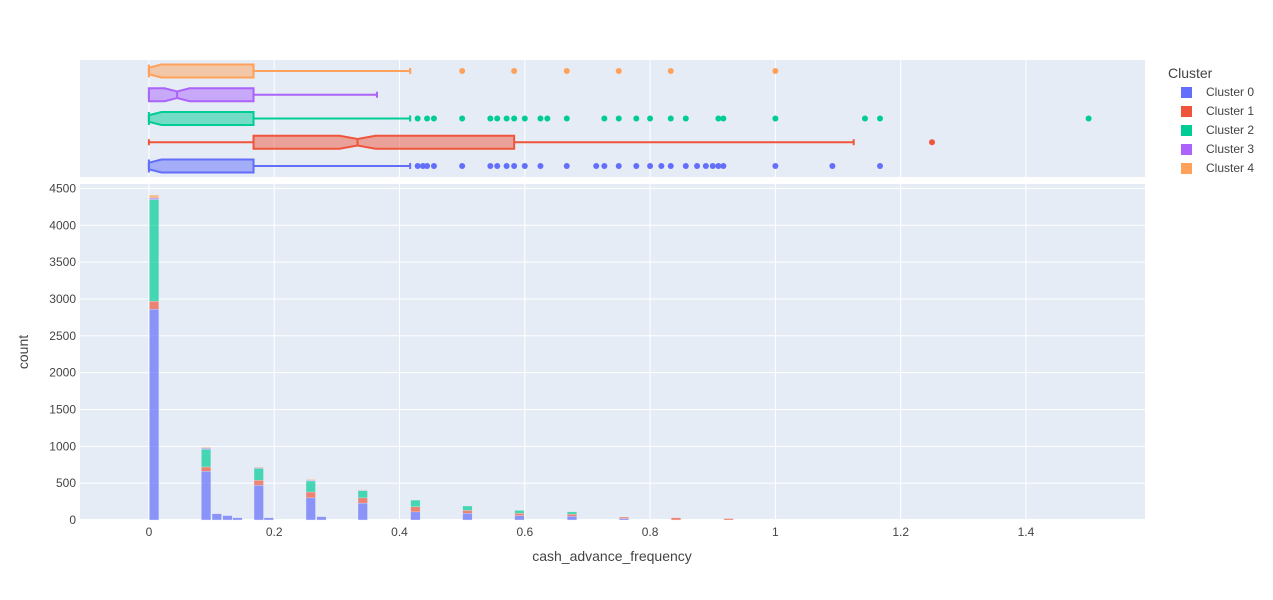  I want to click on legend-item: Cluster 3, so click(1217, 149).